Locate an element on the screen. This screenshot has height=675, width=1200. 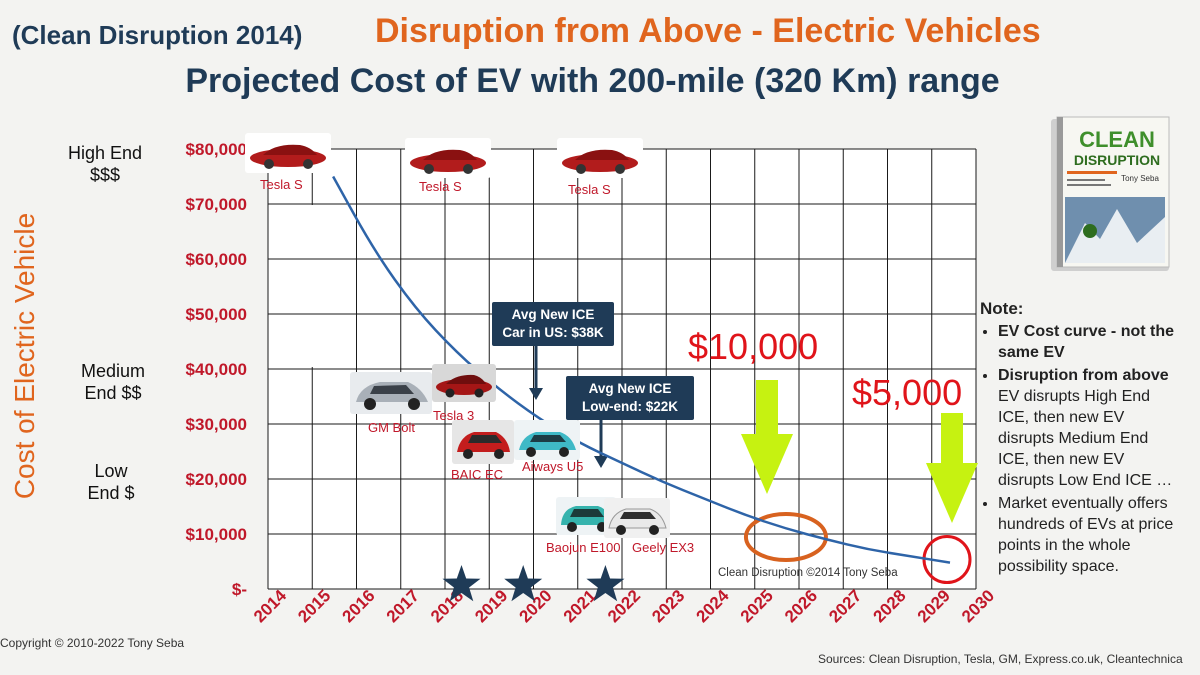
x-tick-label: 2014 is located at coordinates (270, 606).